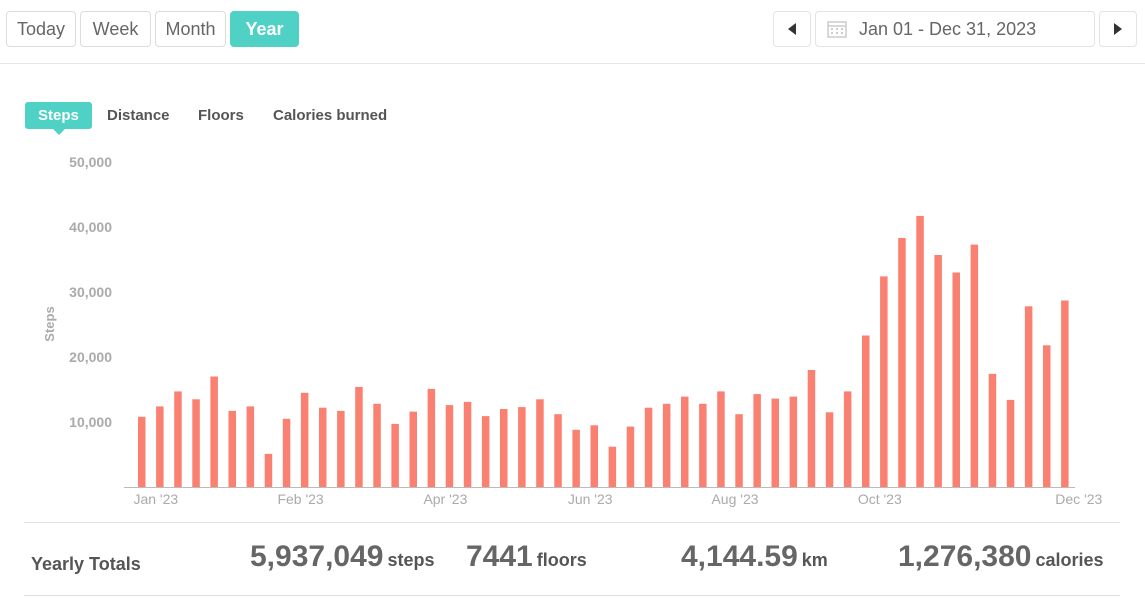  What do you see at coordinates (880, 499) in the screenshot?
I see `x-tick-label: Oct '23` at bounding box center [880, 499].